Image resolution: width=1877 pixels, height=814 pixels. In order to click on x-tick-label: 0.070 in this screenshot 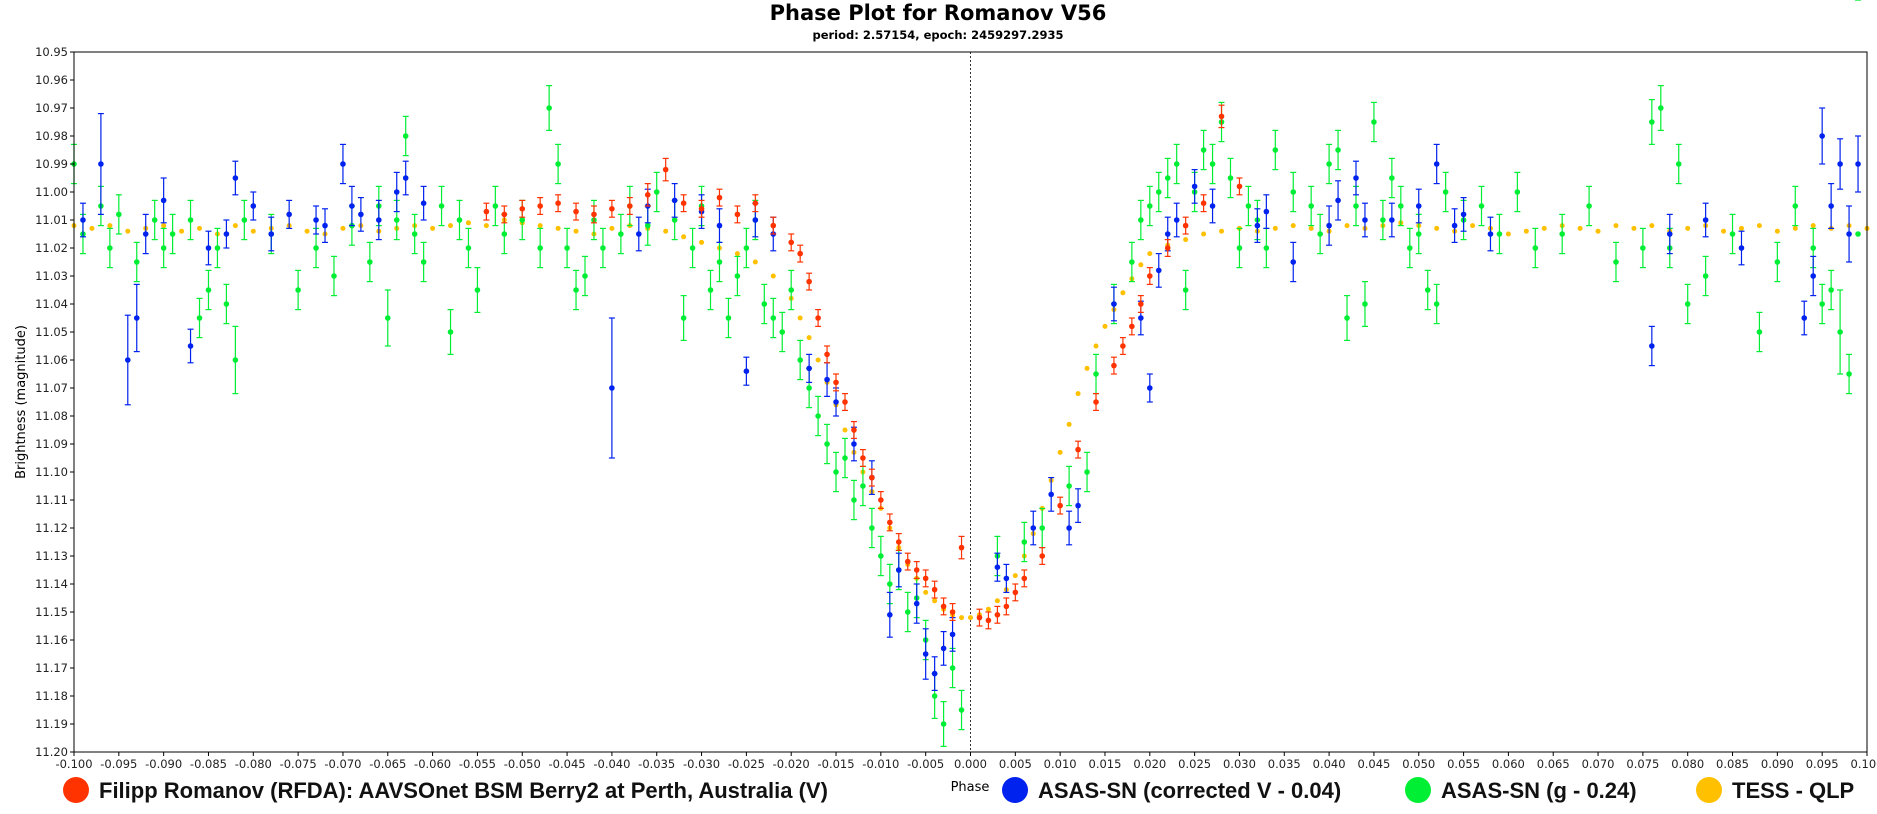, I will do `click(1598, 764)`.